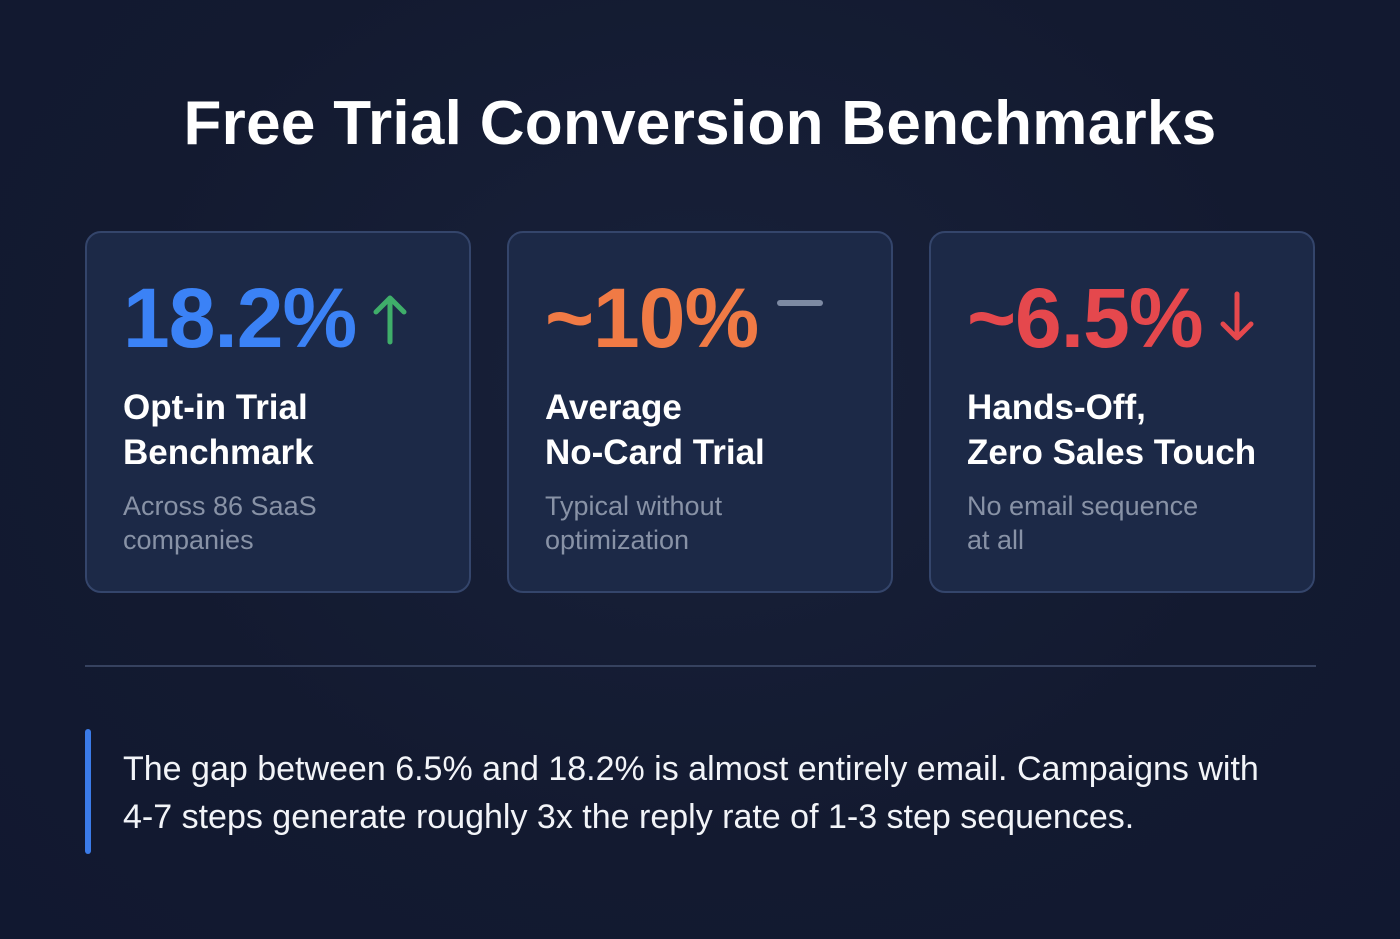 This screenshot has width=1400, height=939. What do you see at coordinates (390, 318) in the screenshot?
I see `arrow-up-icon` at bounding box center [390, 318].